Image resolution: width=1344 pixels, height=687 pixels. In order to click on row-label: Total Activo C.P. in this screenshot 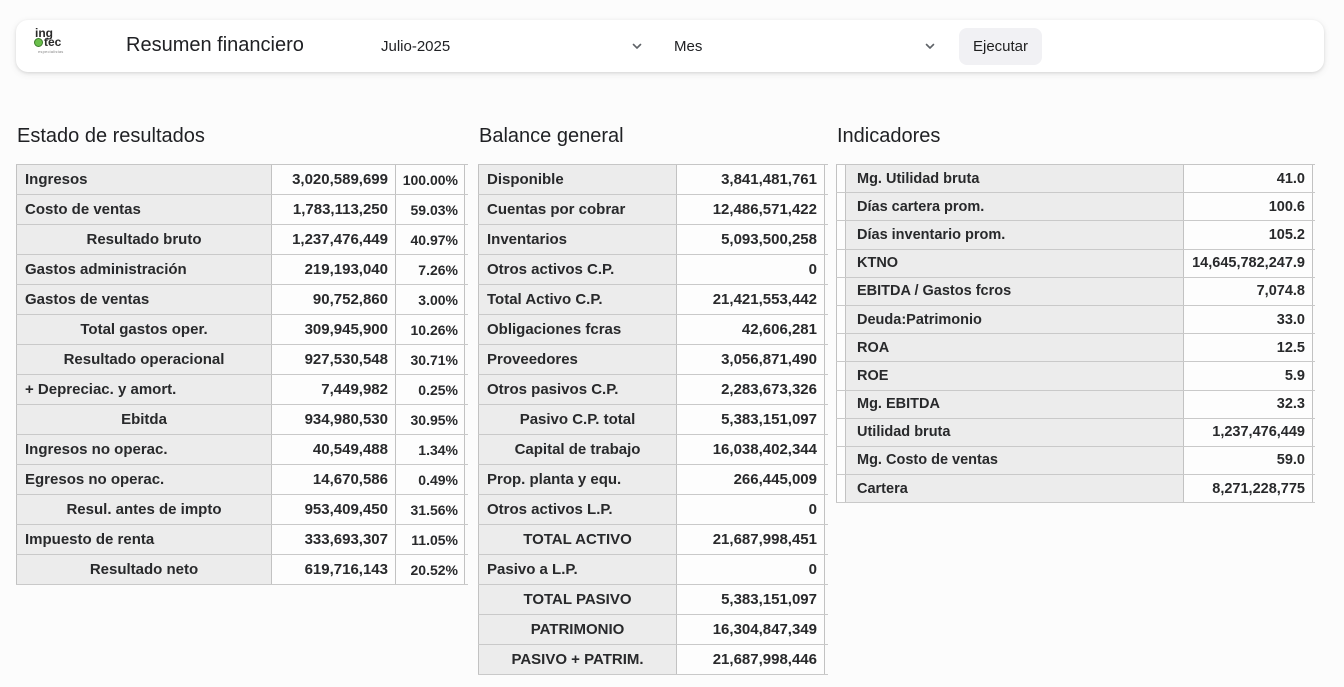, I will do `click(577, 299)`.